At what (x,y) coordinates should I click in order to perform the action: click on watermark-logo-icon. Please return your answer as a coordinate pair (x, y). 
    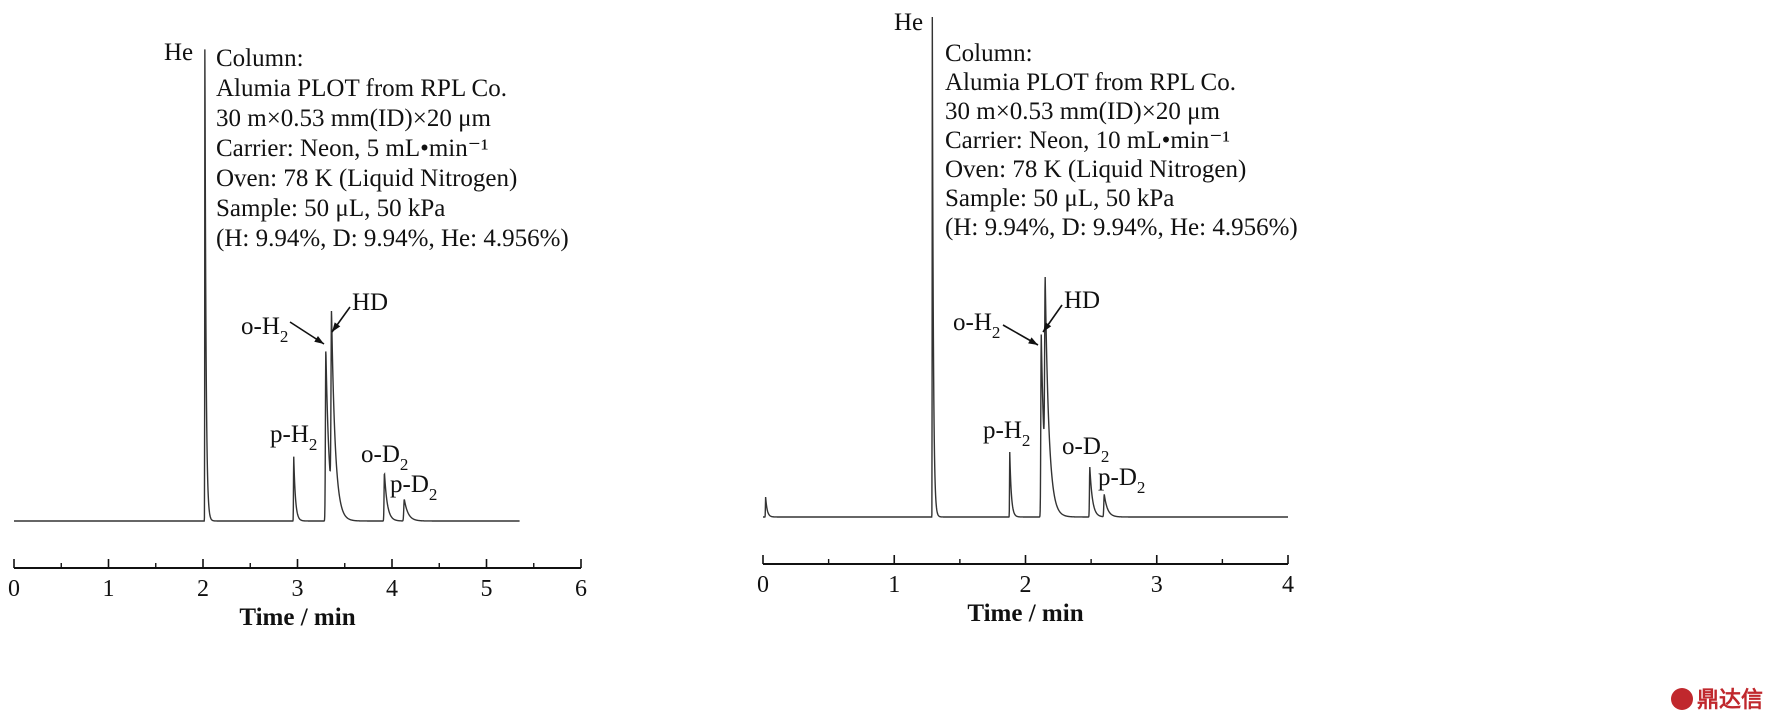
    Looking at the image, I should click on (1682, 699).